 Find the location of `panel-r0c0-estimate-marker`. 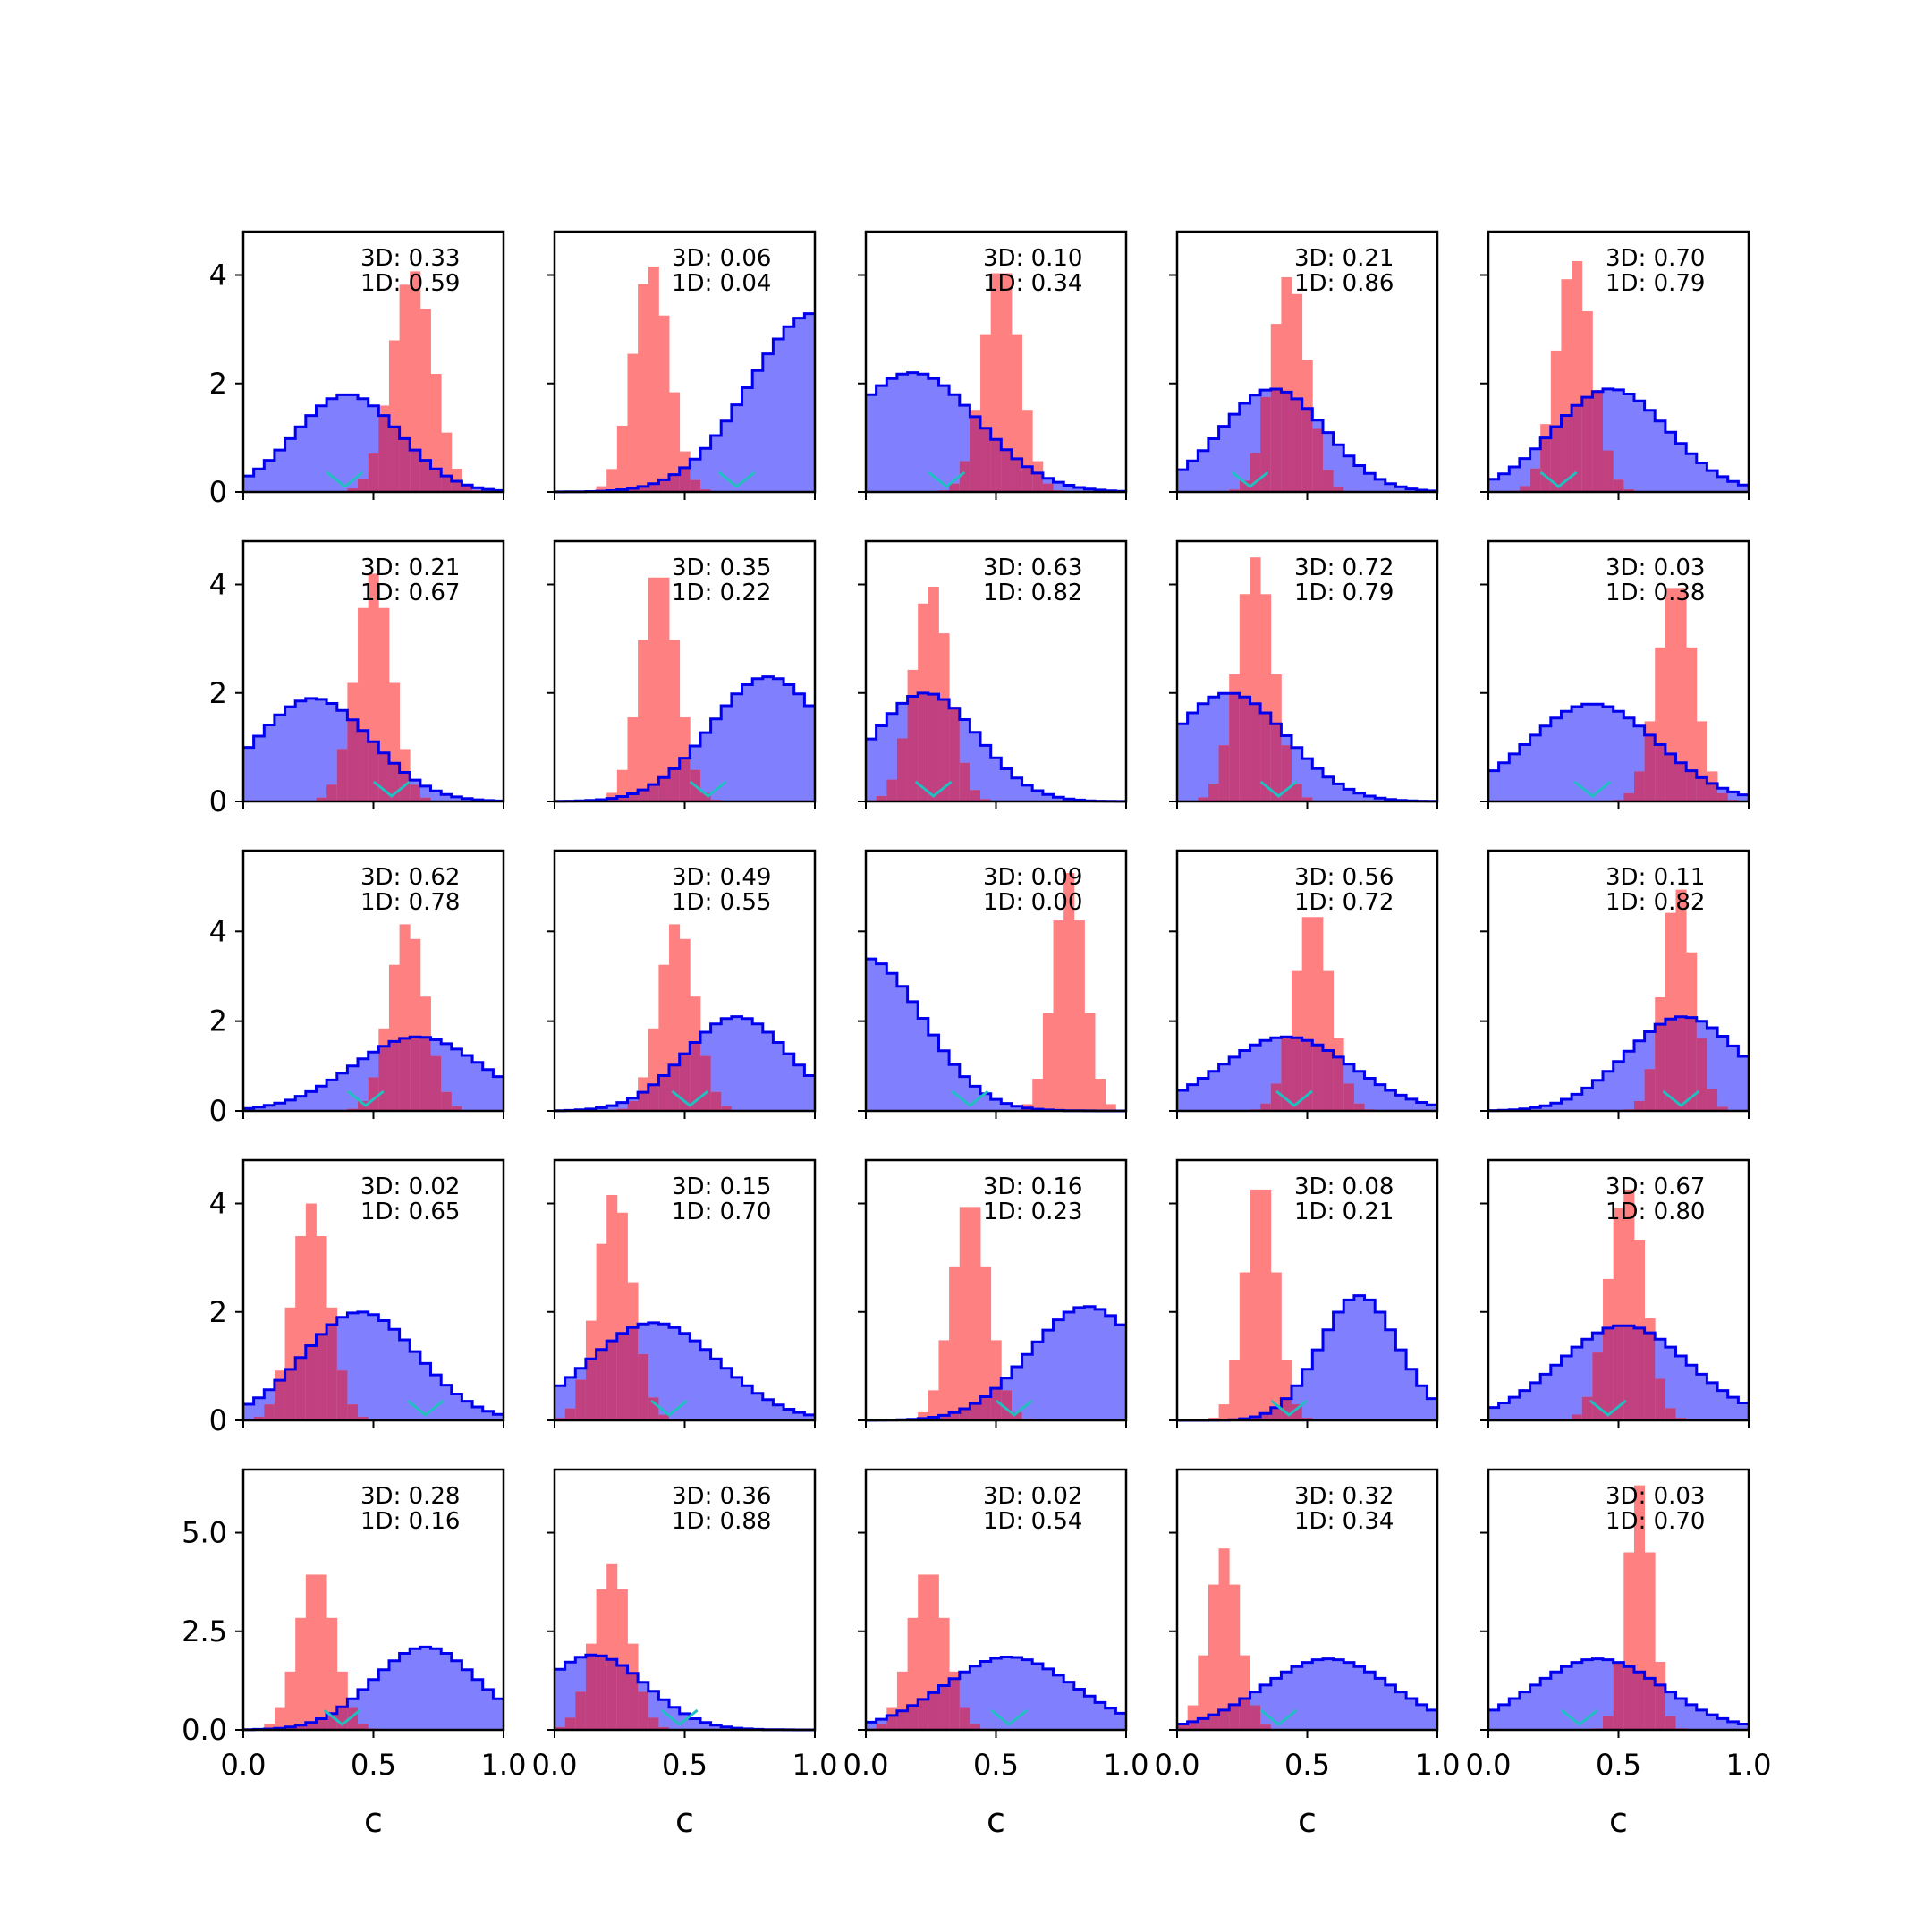

panel-r0c0-estimate-marker is located at coordinates (345, 479).